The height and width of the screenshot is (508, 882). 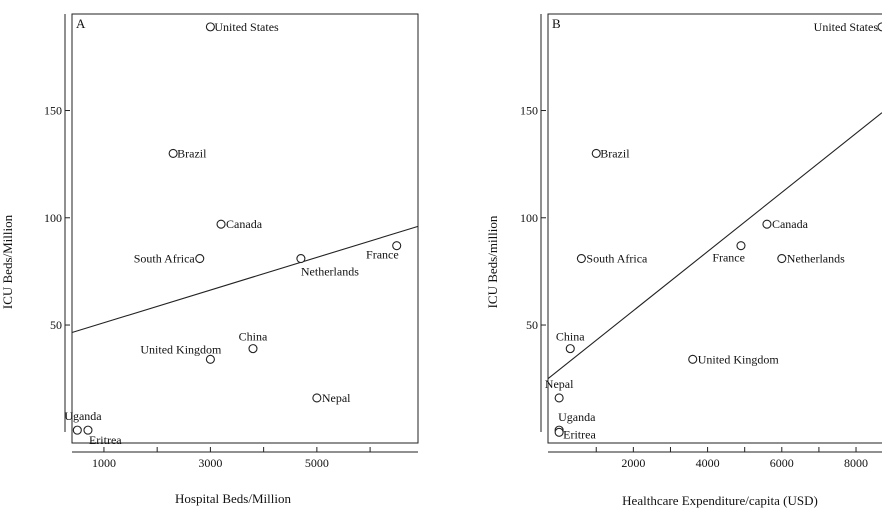 I want to click on x-tick-label: 3000, so click(x=210, y=463).